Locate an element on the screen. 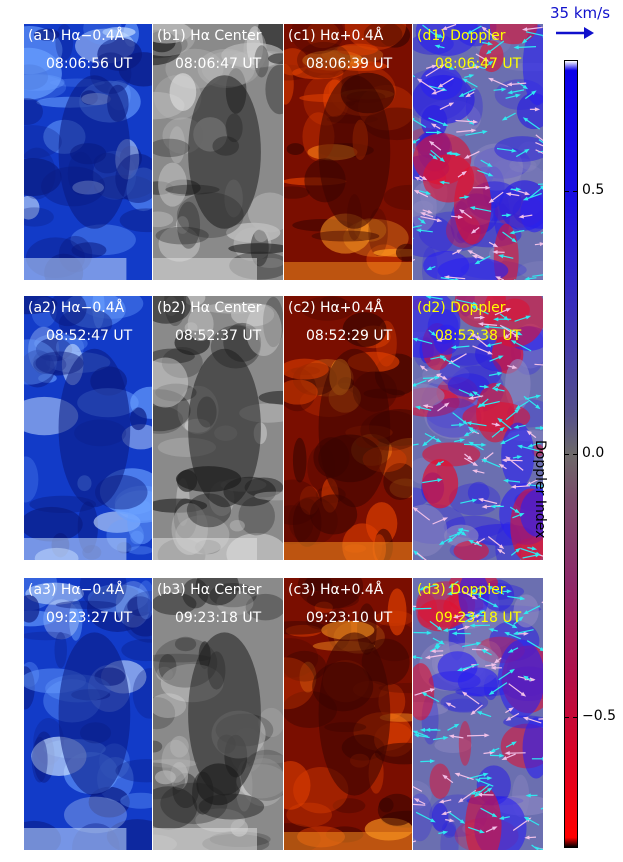 This screenshot has height=862, width=623. colorbar-title: Doppler Index is located at coordinates (540, 489).